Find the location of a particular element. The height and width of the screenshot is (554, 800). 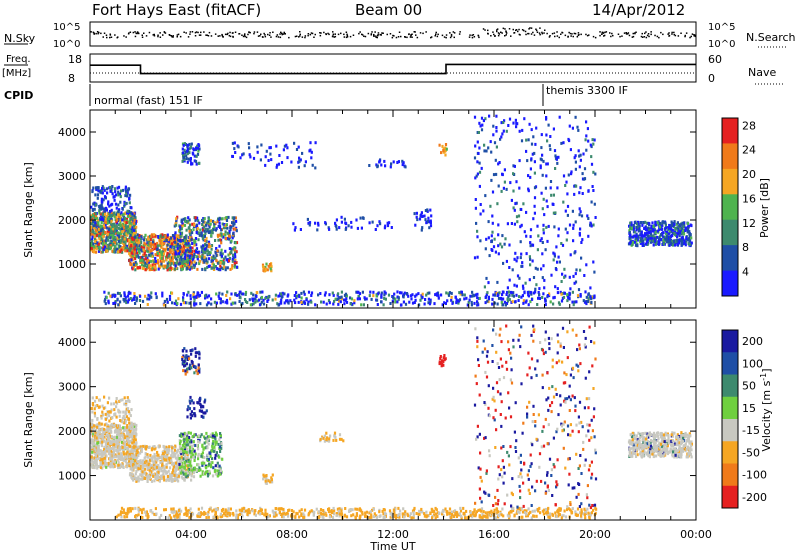

power-colorbar-tick: 16 is located at coordinates (749, 198).